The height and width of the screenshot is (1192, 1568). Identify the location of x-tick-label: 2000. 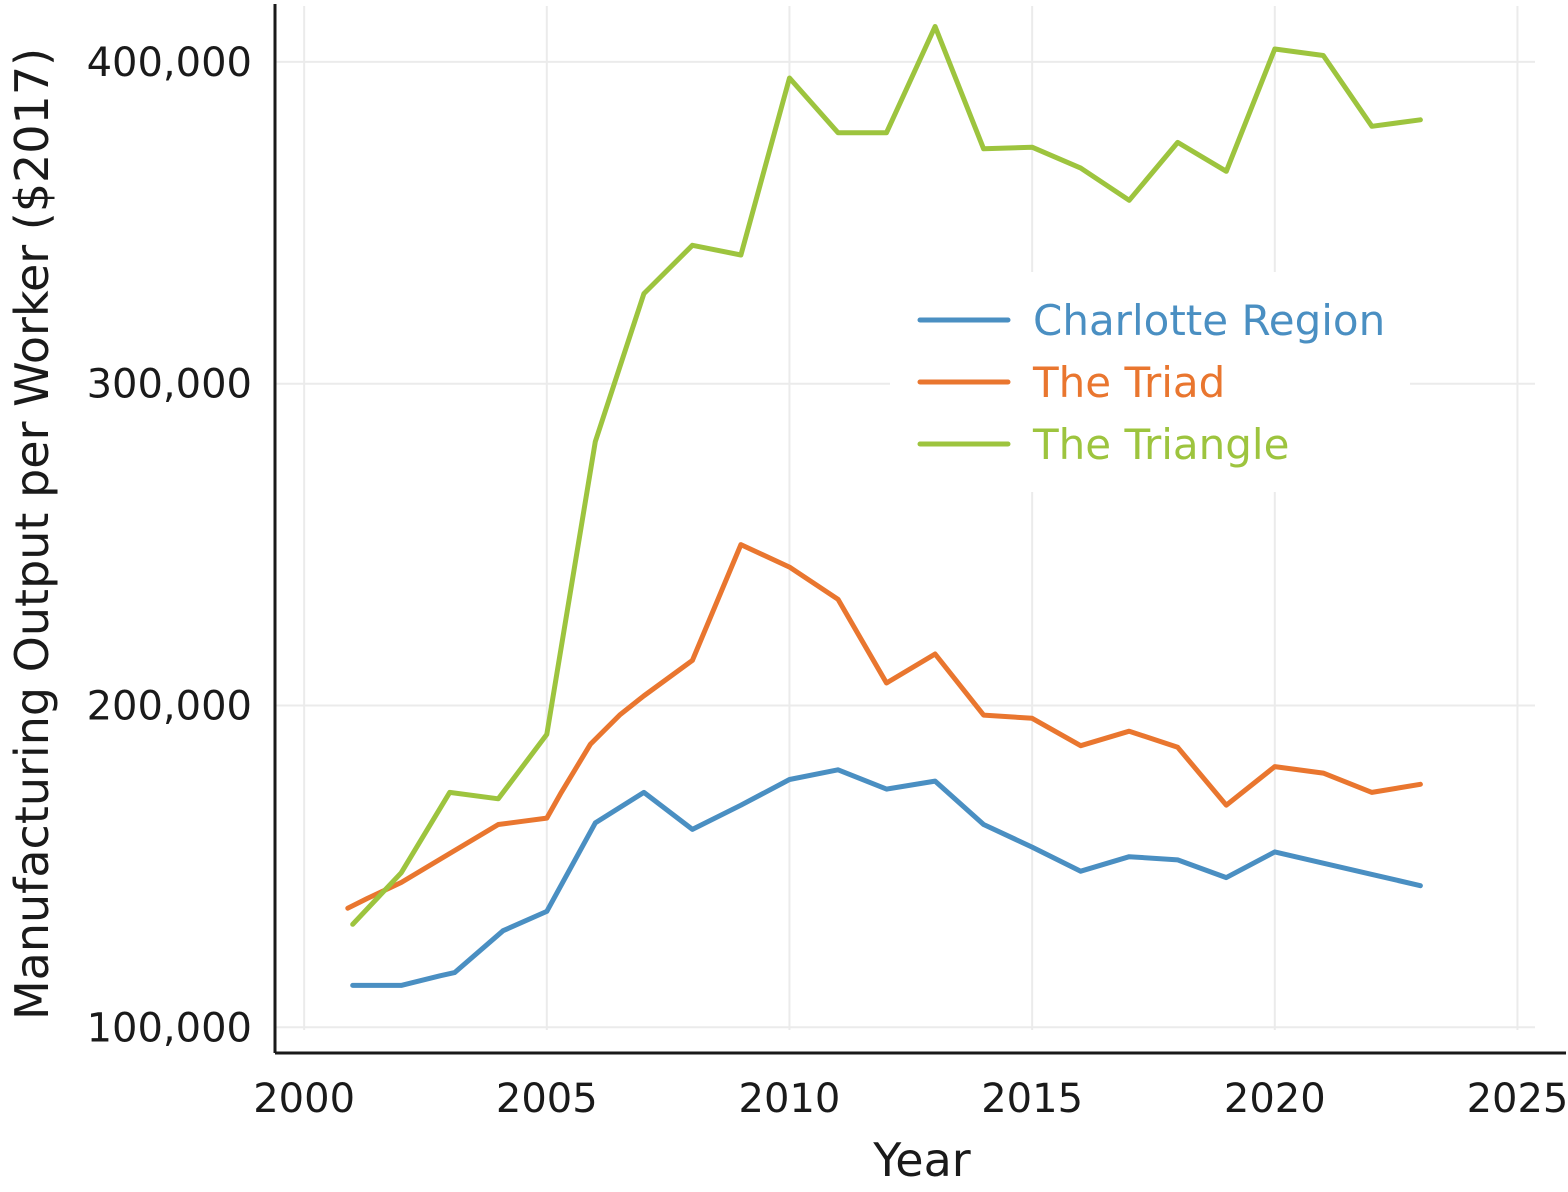
(304, 1099).